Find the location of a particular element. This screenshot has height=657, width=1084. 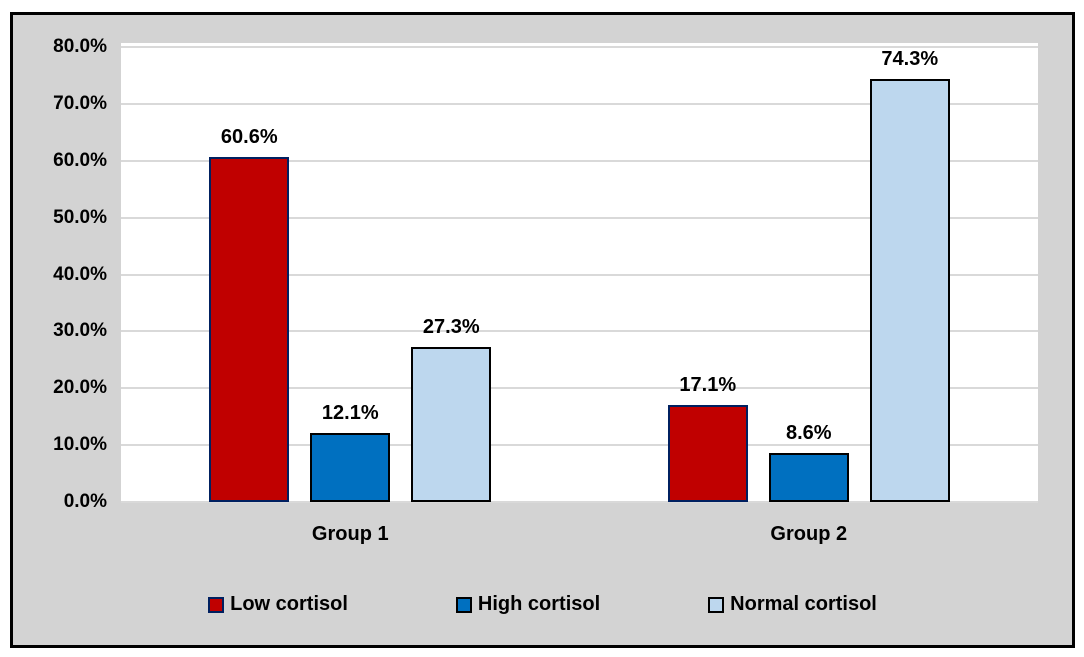

y-axis-tick-label: 0.0% is located at coordinates (85, 501).